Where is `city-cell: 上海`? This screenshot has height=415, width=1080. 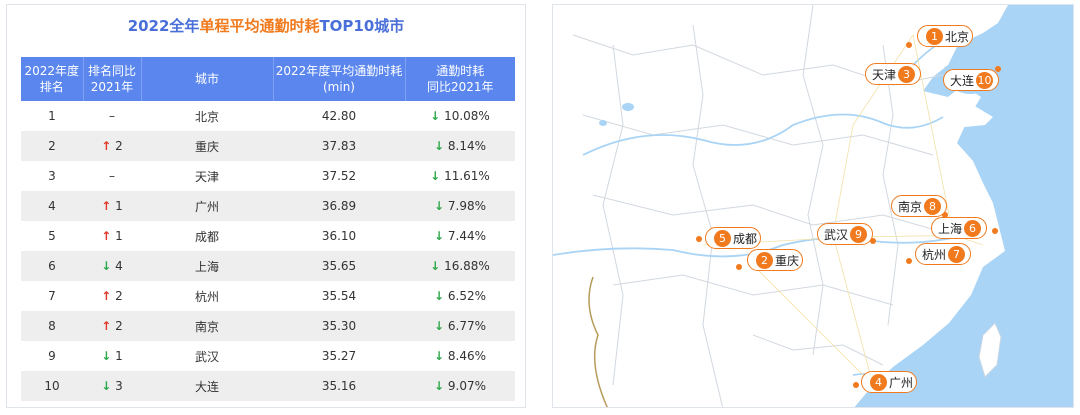
city-cell: 上海 is located at coordinates (207, 266).